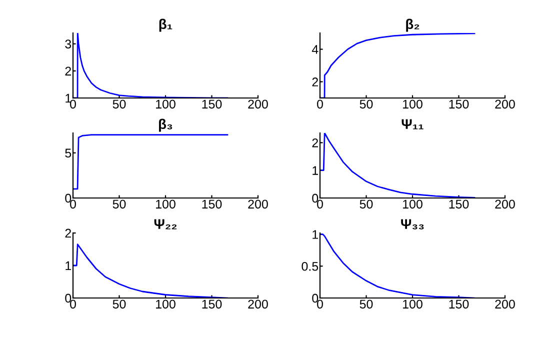 The width and height of the screenshot is (560, 337). Describe the element at coordinates (413, 25) in the screenshot. I see `chart-title: β₂` at that location.